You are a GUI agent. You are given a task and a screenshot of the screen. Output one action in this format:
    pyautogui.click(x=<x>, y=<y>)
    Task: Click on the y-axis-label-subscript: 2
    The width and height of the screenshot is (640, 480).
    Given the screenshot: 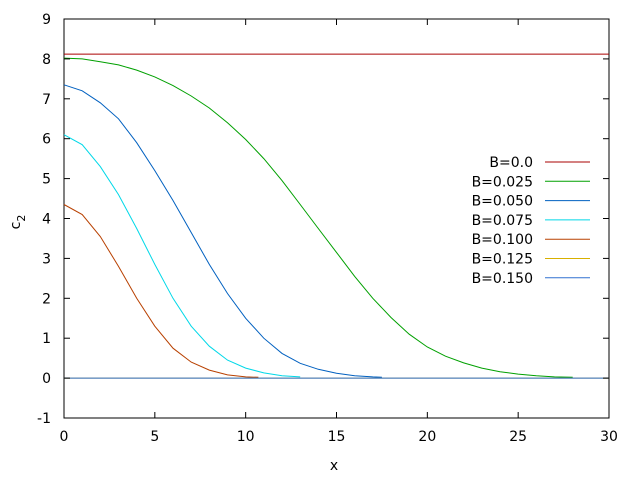 What is the action you would take?
    pyautogui.click(x=21, y=218)
    